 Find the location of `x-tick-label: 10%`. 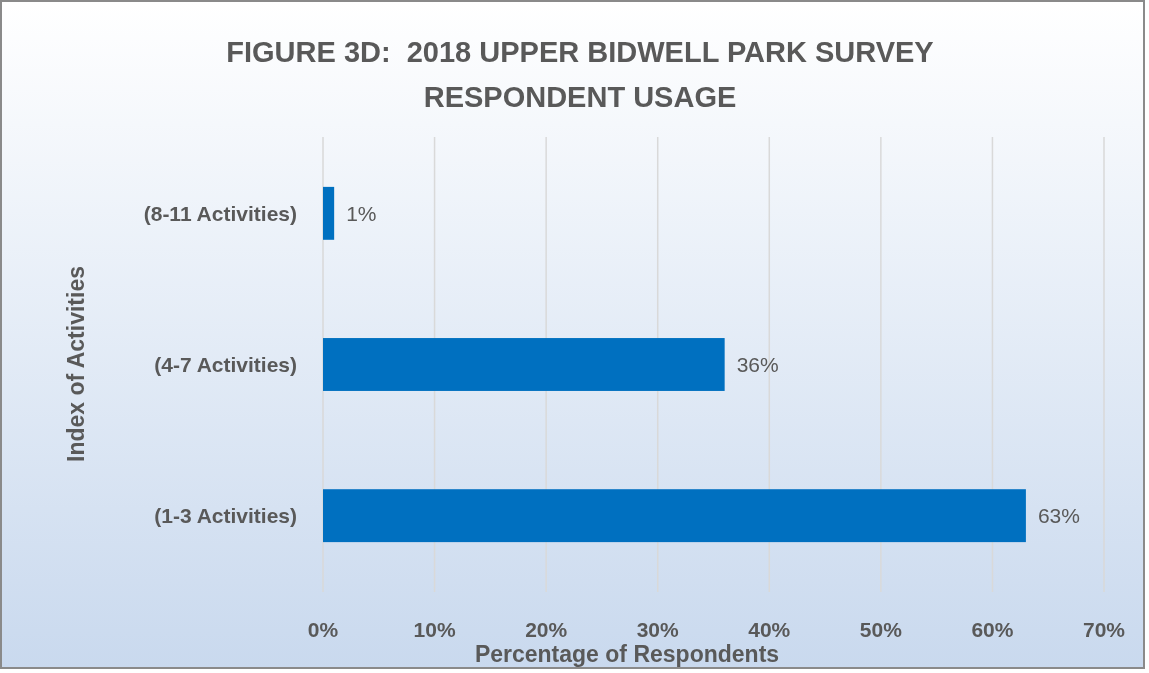

x-tick-label: 10% is located at coordinates (434, 629).